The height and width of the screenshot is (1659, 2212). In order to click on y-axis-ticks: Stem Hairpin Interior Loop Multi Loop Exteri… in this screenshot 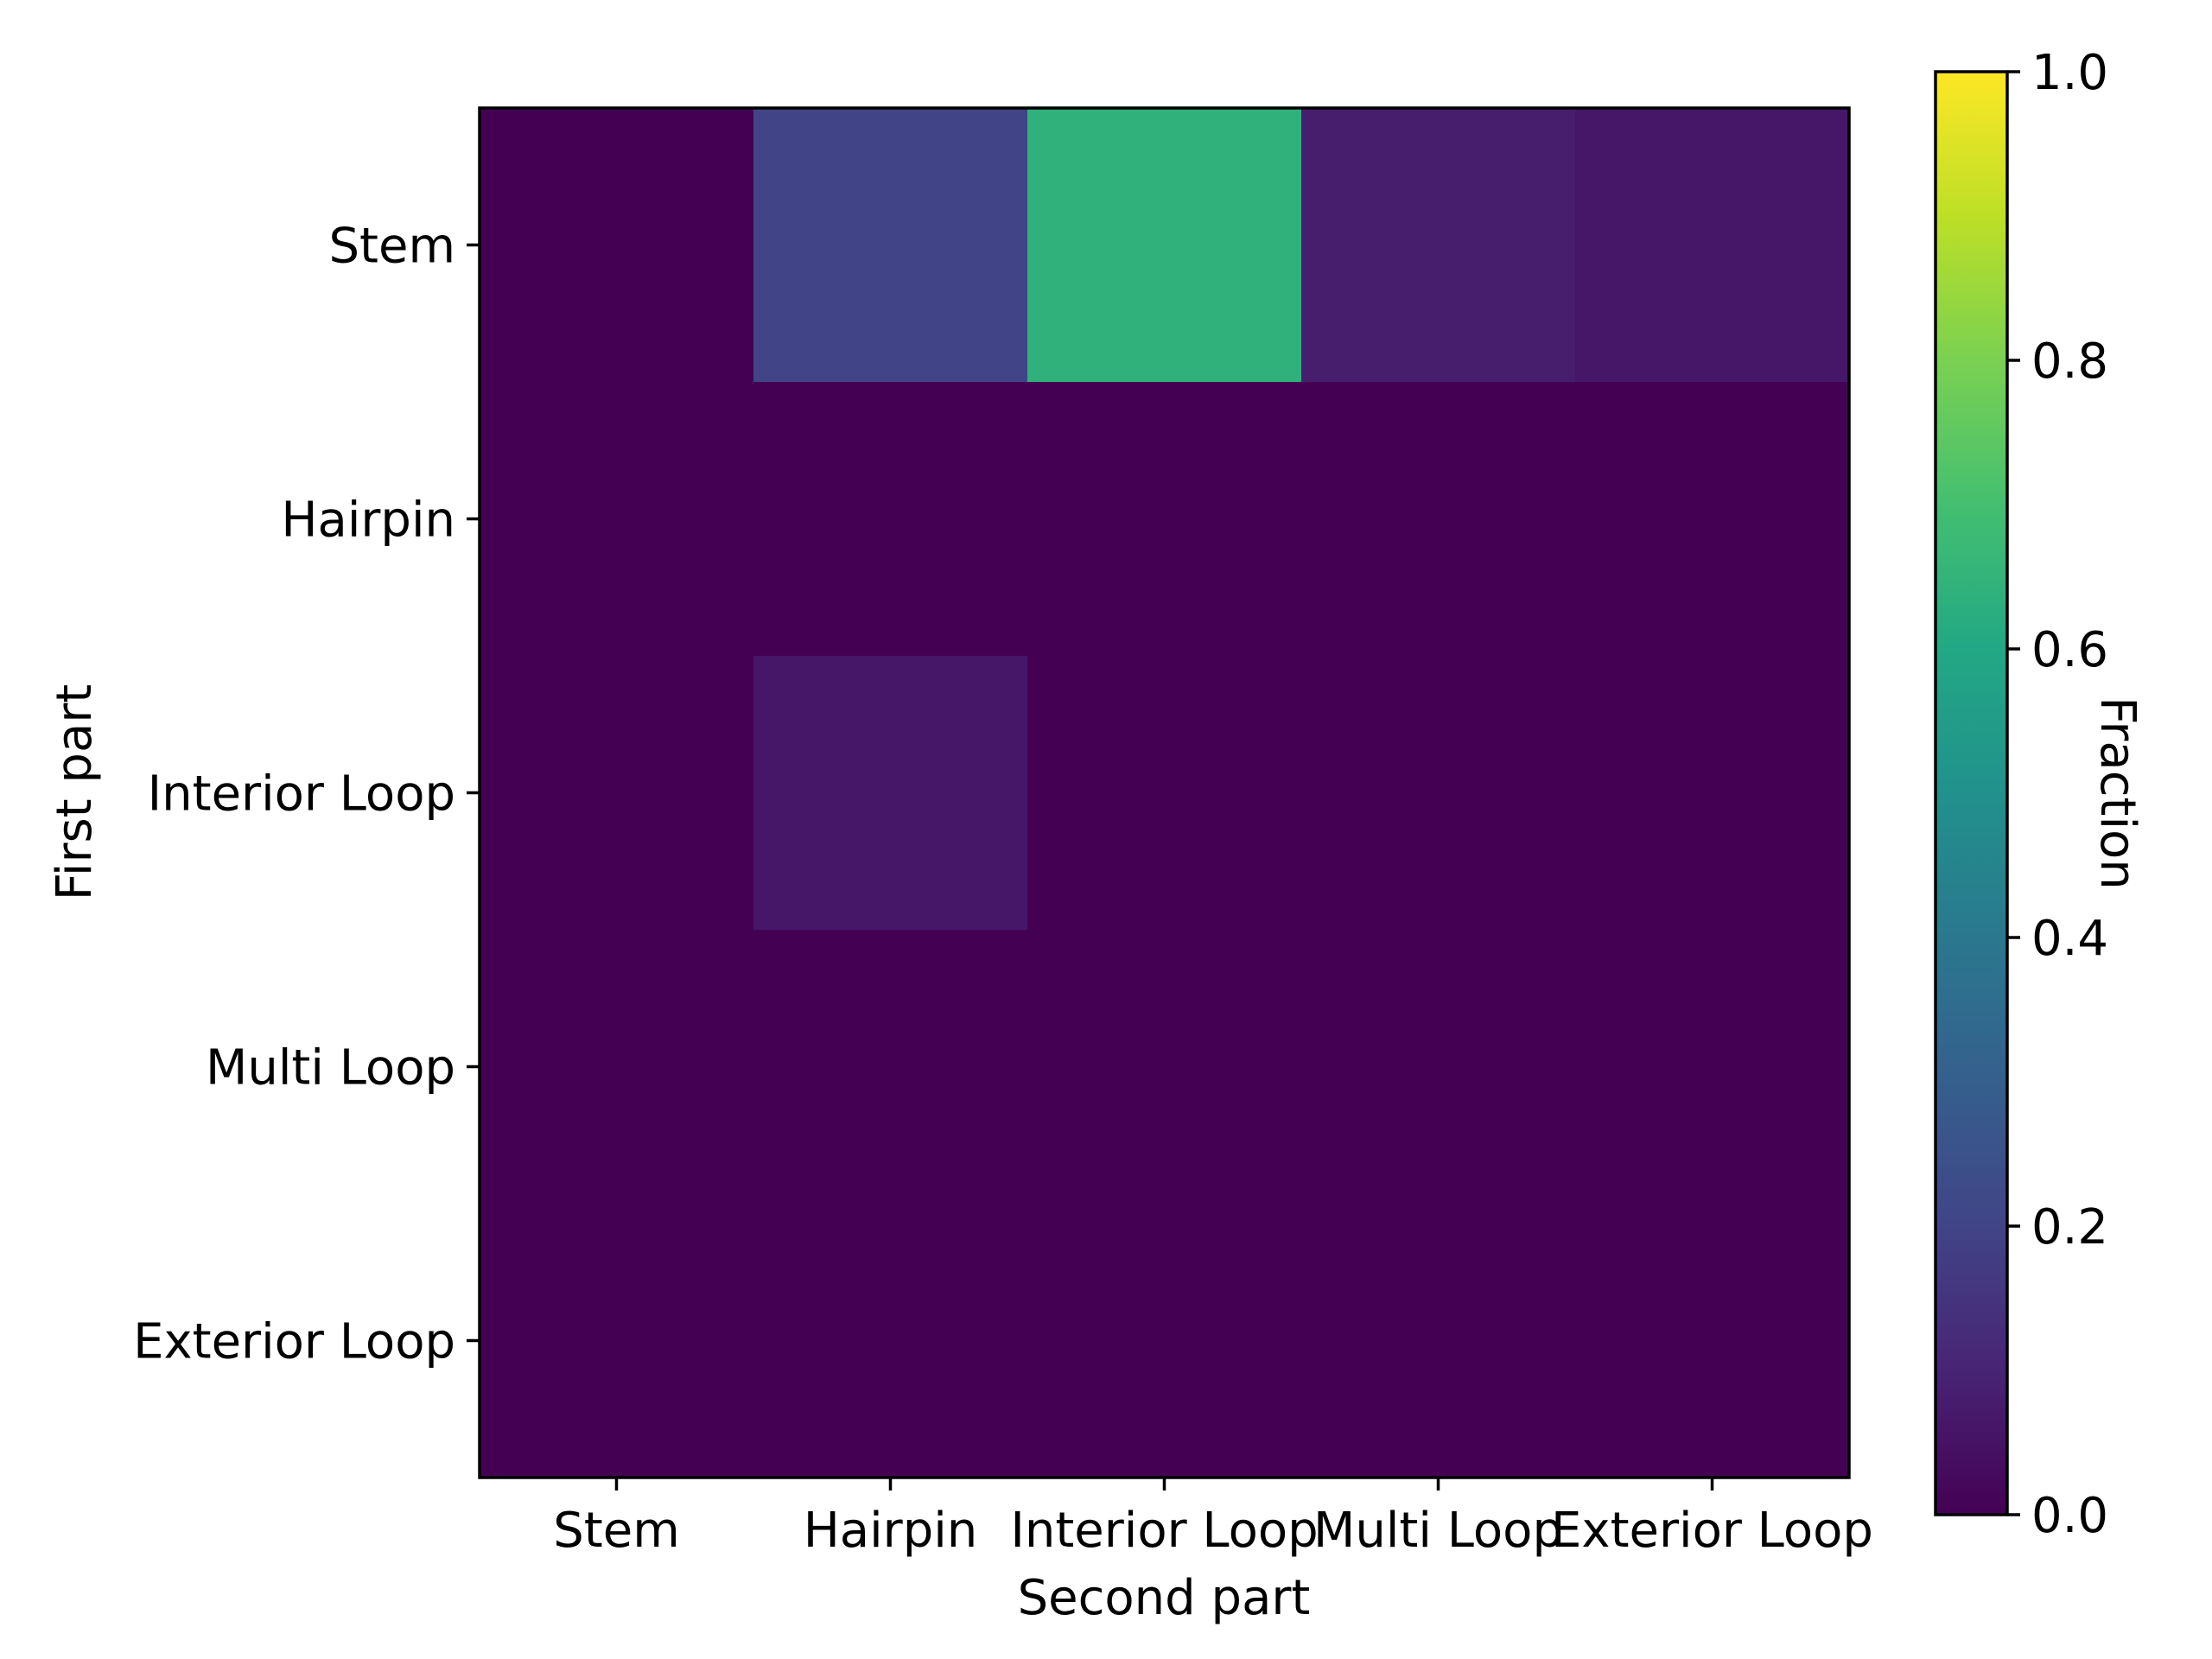, I will do `click(306, 794)`.